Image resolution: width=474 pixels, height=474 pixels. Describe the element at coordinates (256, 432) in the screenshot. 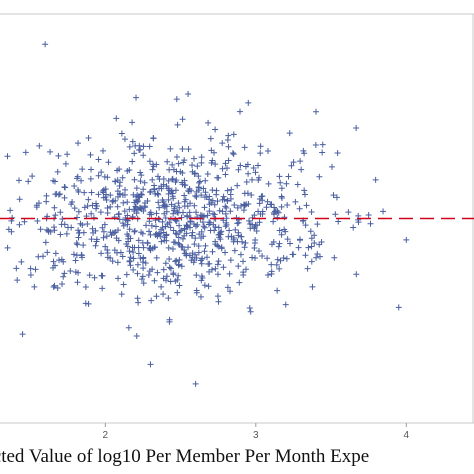

I see `x-axis-ticks: 2 3 4` at that location.